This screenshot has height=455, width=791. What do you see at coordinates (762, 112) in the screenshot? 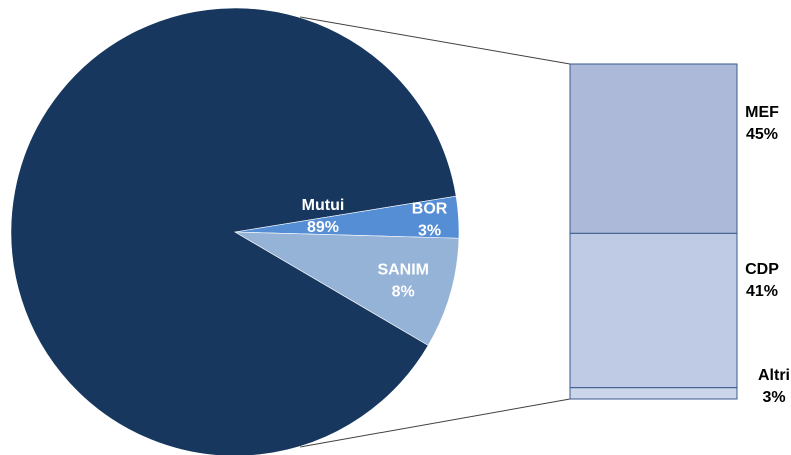
I see `bar-label-mef: MEF` at bounding box center [762, 112].